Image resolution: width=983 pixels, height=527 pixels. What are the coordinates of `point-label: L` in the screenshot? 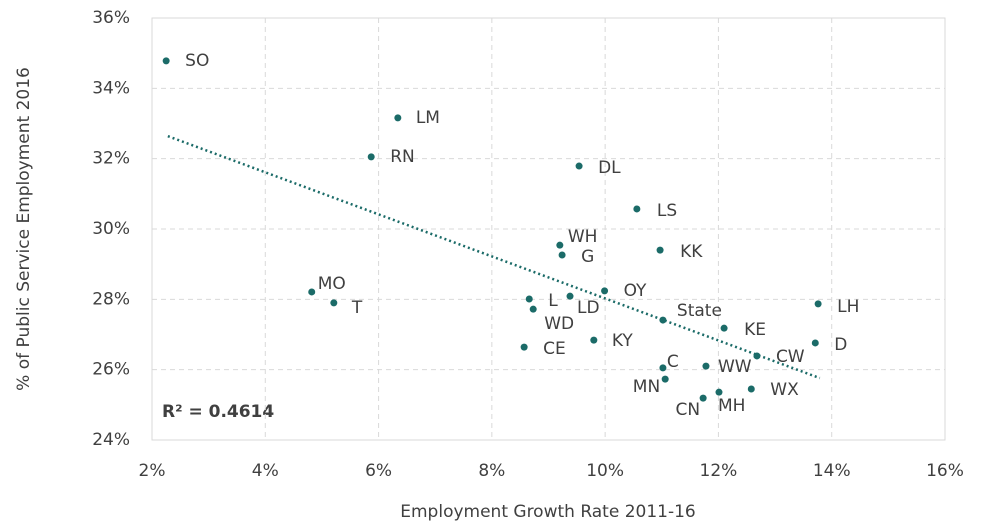 It's located at (553, 301).